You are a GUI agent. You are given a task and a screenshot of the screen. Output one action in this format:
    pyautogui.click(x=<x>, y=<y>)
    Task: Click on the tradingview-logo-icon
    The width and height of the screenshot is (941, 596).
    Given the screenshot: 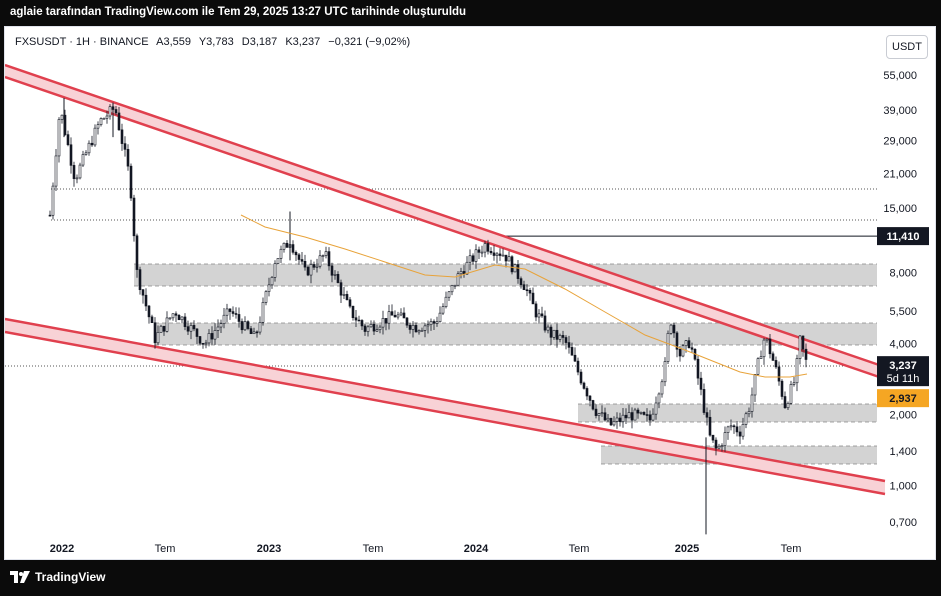 What is the action you would take?
    pyautogui.click(x=20, y=577)
    